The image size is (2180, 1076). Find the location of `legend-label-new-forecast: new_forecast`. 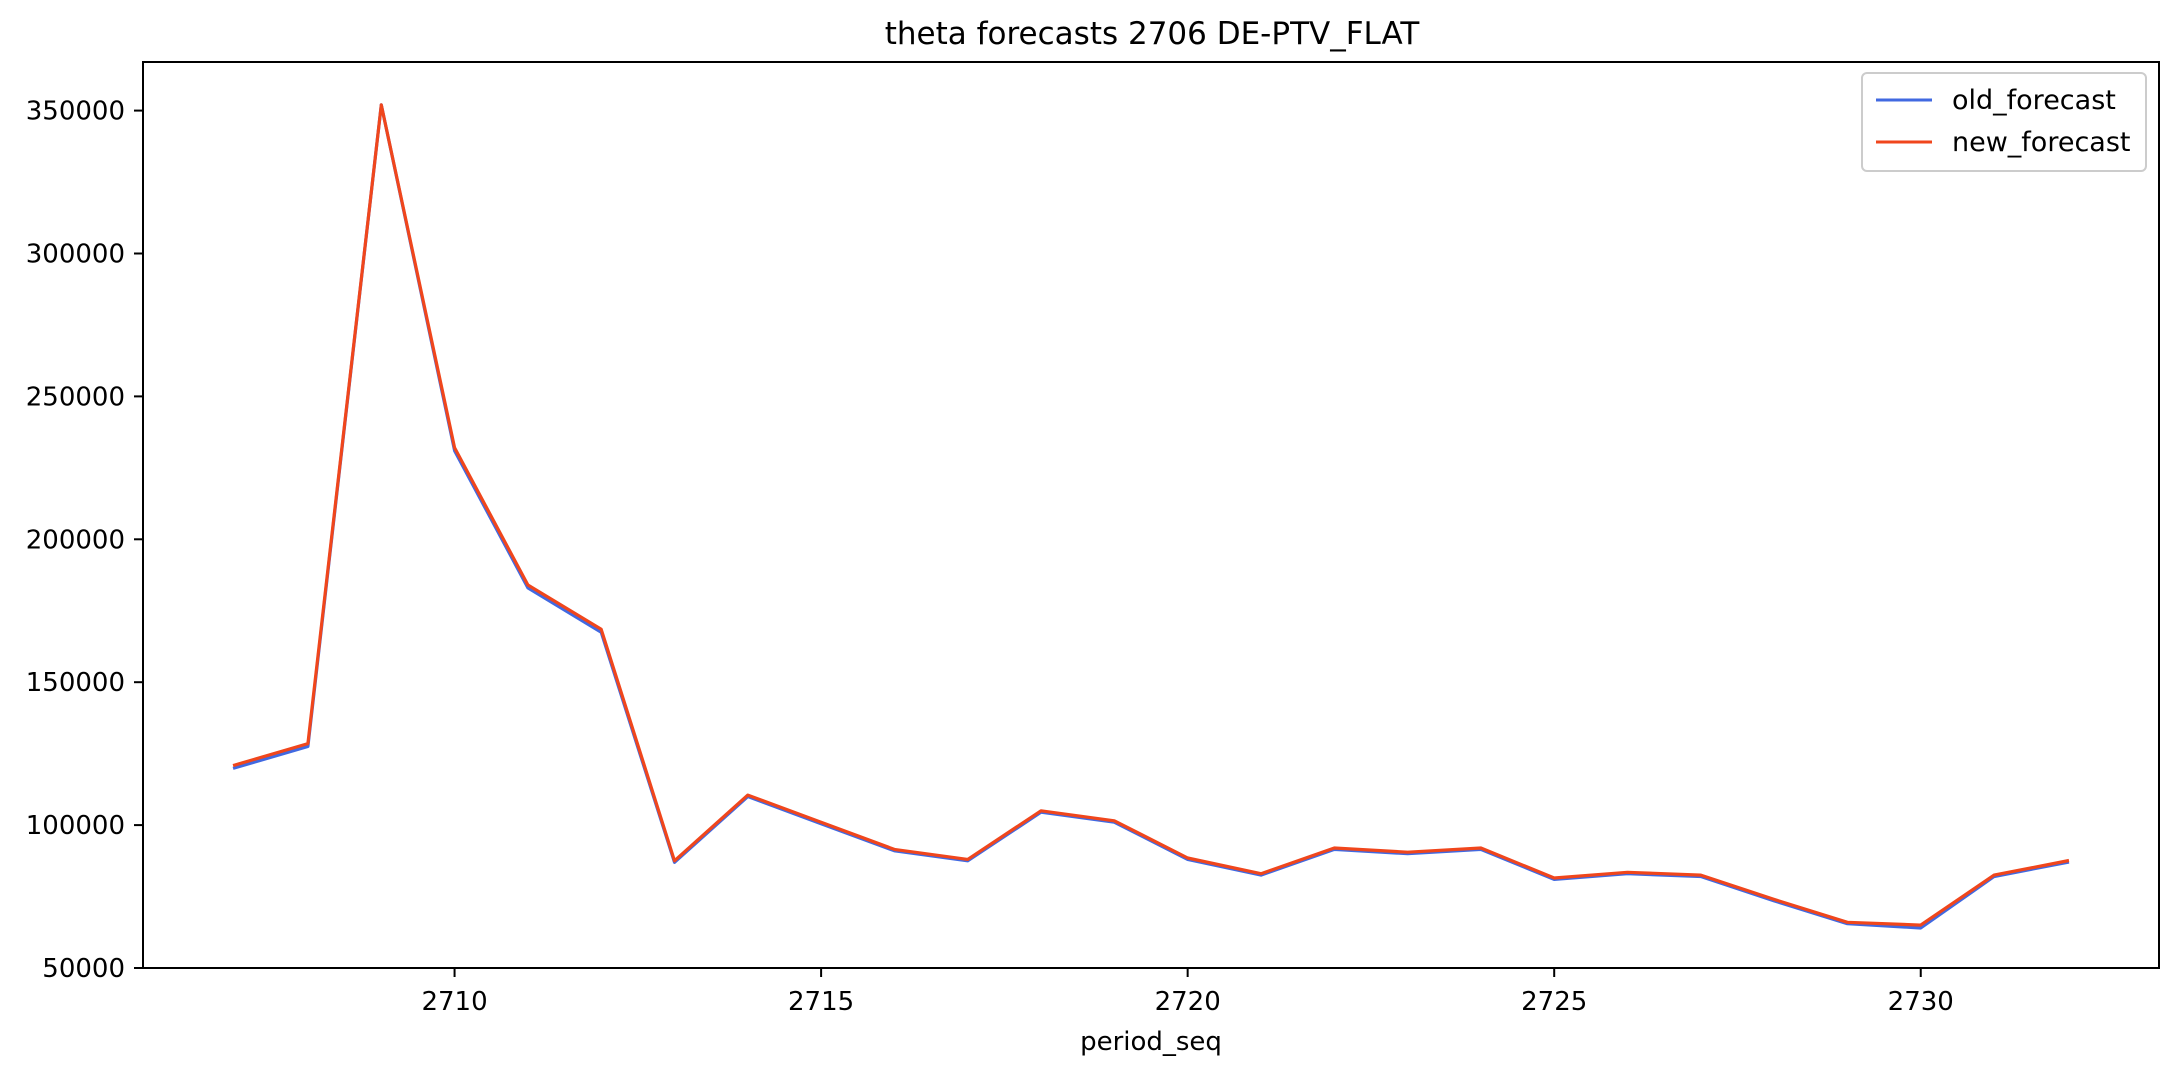

legend-label-new-forecast: new_forecast is located at coordinates (2041, 142).